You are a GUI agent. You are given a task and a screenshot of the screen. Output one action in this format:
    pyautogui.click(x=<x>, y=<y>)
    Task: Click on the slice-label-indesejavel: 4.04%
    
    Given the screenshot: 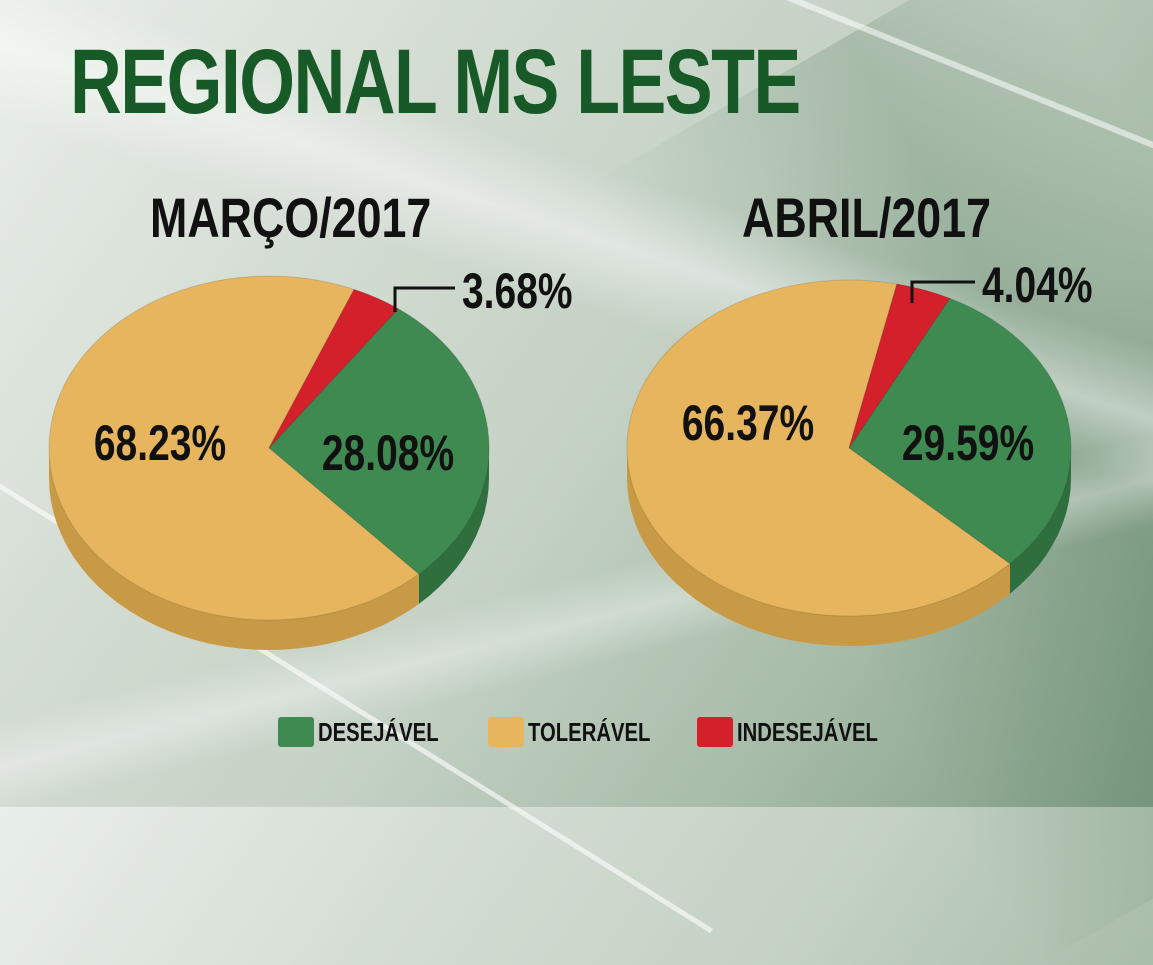 What is the action you would take?
    pyautogui.click(x=1037, y=284)
    